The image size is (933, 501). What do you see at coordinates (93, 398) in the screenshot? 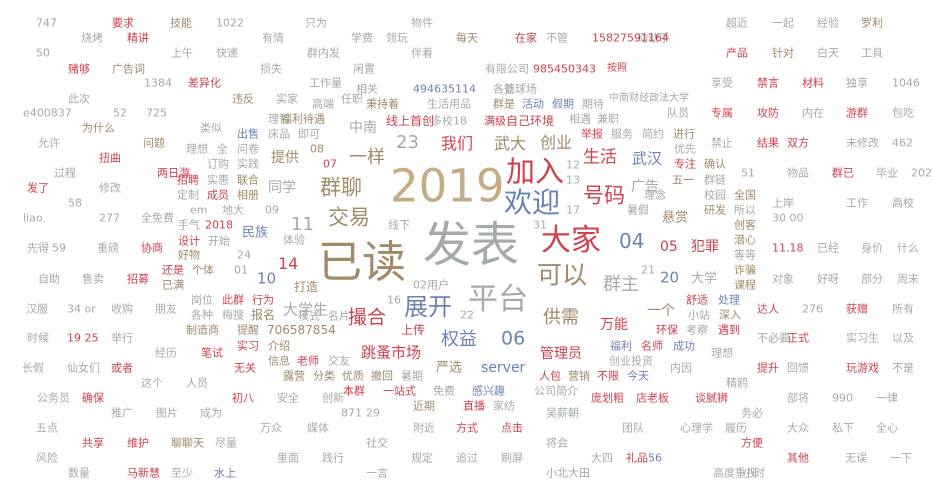
I see `word: 确保` at bounding box center [93, 398].